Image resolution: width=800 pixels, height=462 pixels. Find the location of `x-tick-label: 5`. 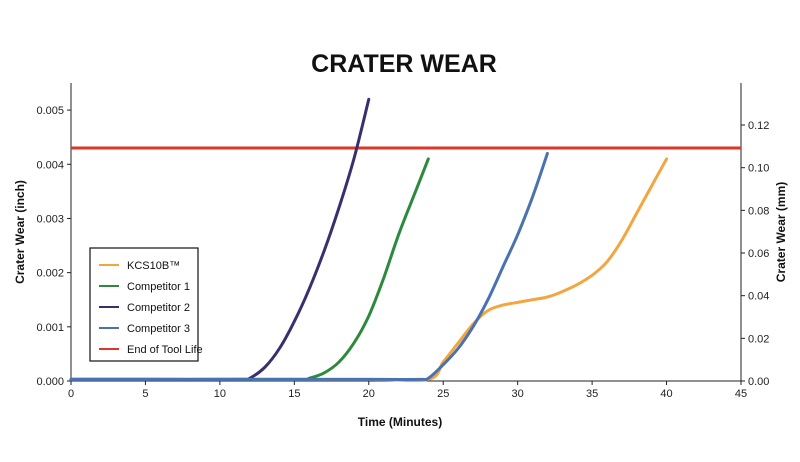

x-tick-label: 5 is located at coordinates (145, 394).